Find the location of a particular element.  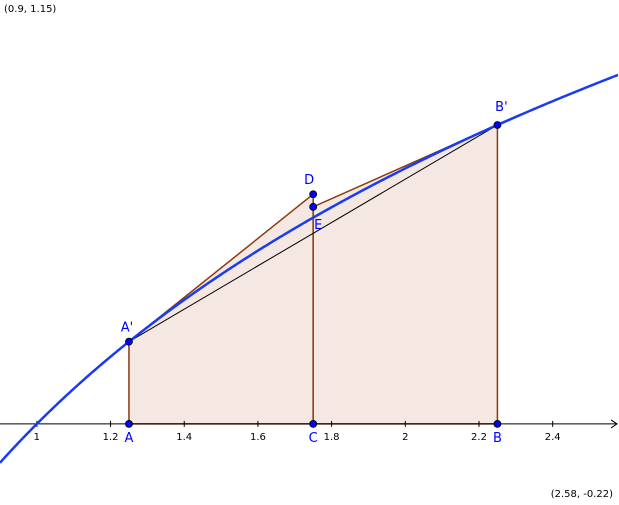

point-label-C: C is located at coordinates (313, 438).